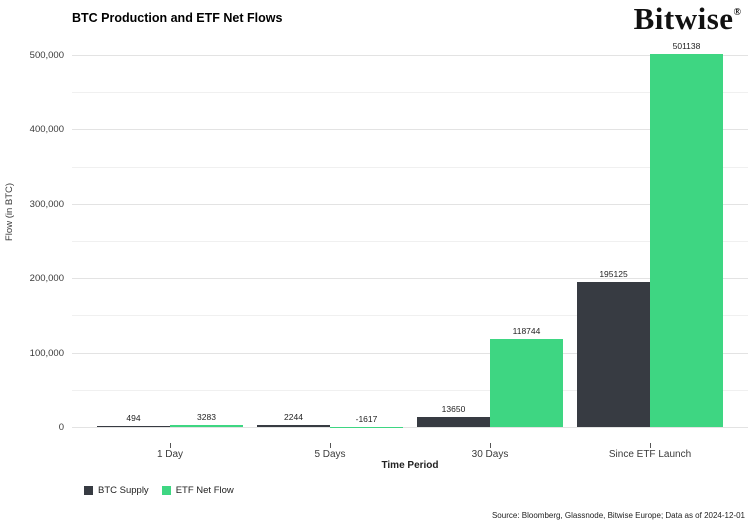  I want to click on legend-item: BTC Supply, so click(116, 490).